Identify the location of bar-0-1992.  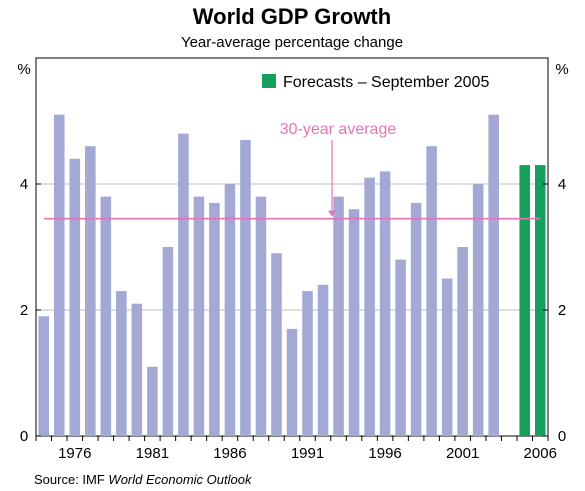
(323, 360).